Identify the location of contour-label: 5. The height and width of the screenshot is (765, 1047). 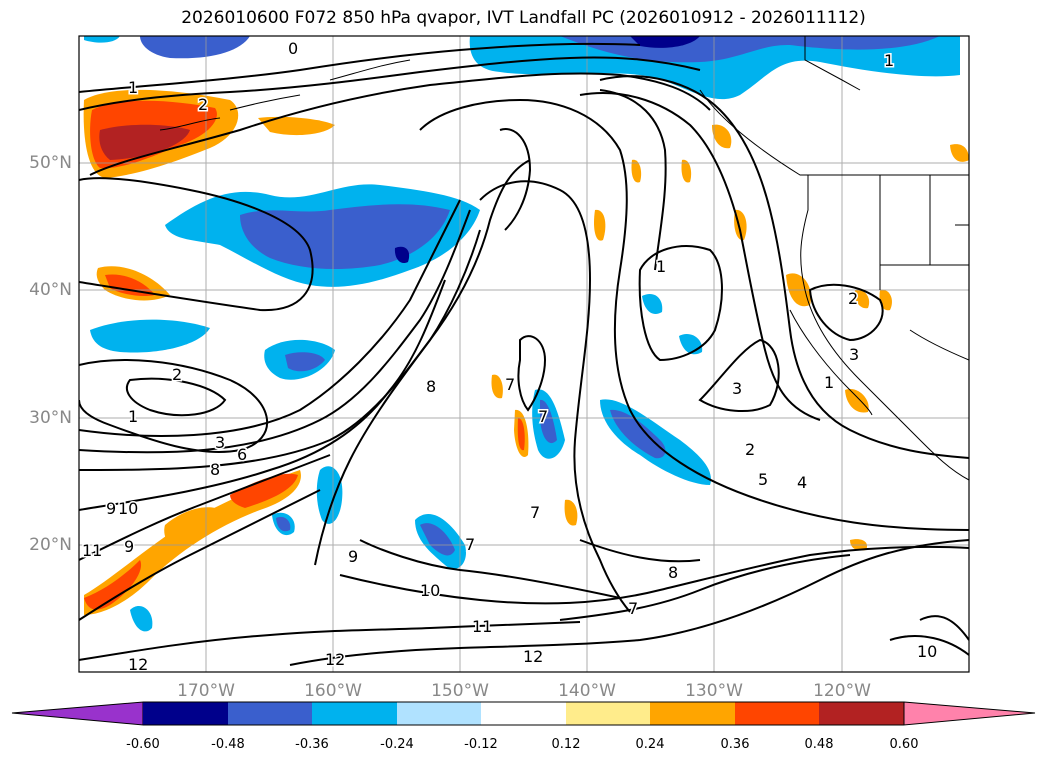
(763, 479).